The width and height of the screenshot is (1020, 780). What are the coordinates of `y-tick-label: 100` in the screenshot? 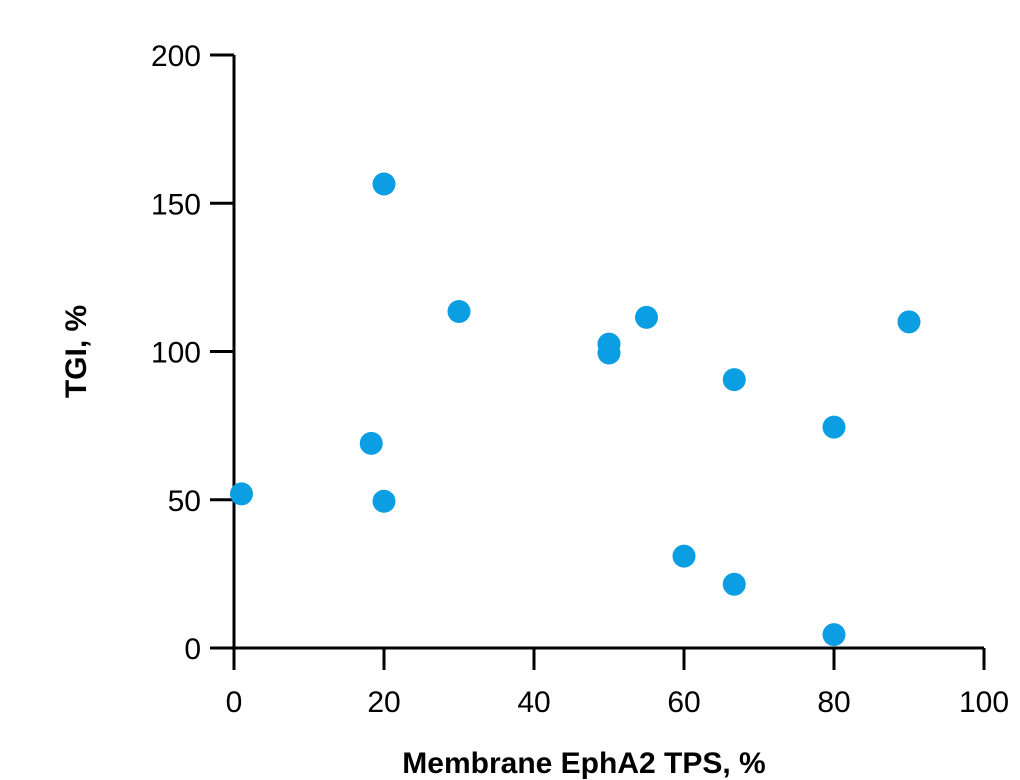 It's located at (176, 353).